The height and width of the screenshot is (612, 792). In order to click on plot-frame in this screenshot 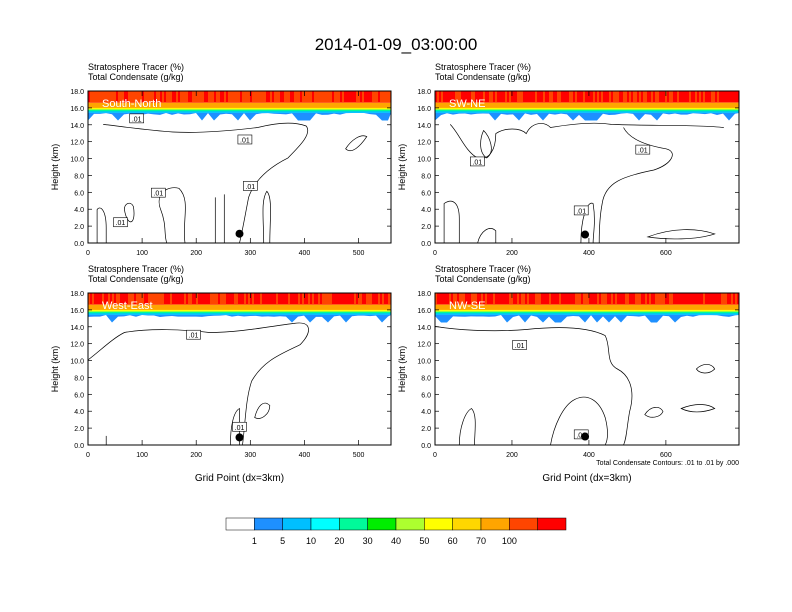, I will do `click(587, 167)`.